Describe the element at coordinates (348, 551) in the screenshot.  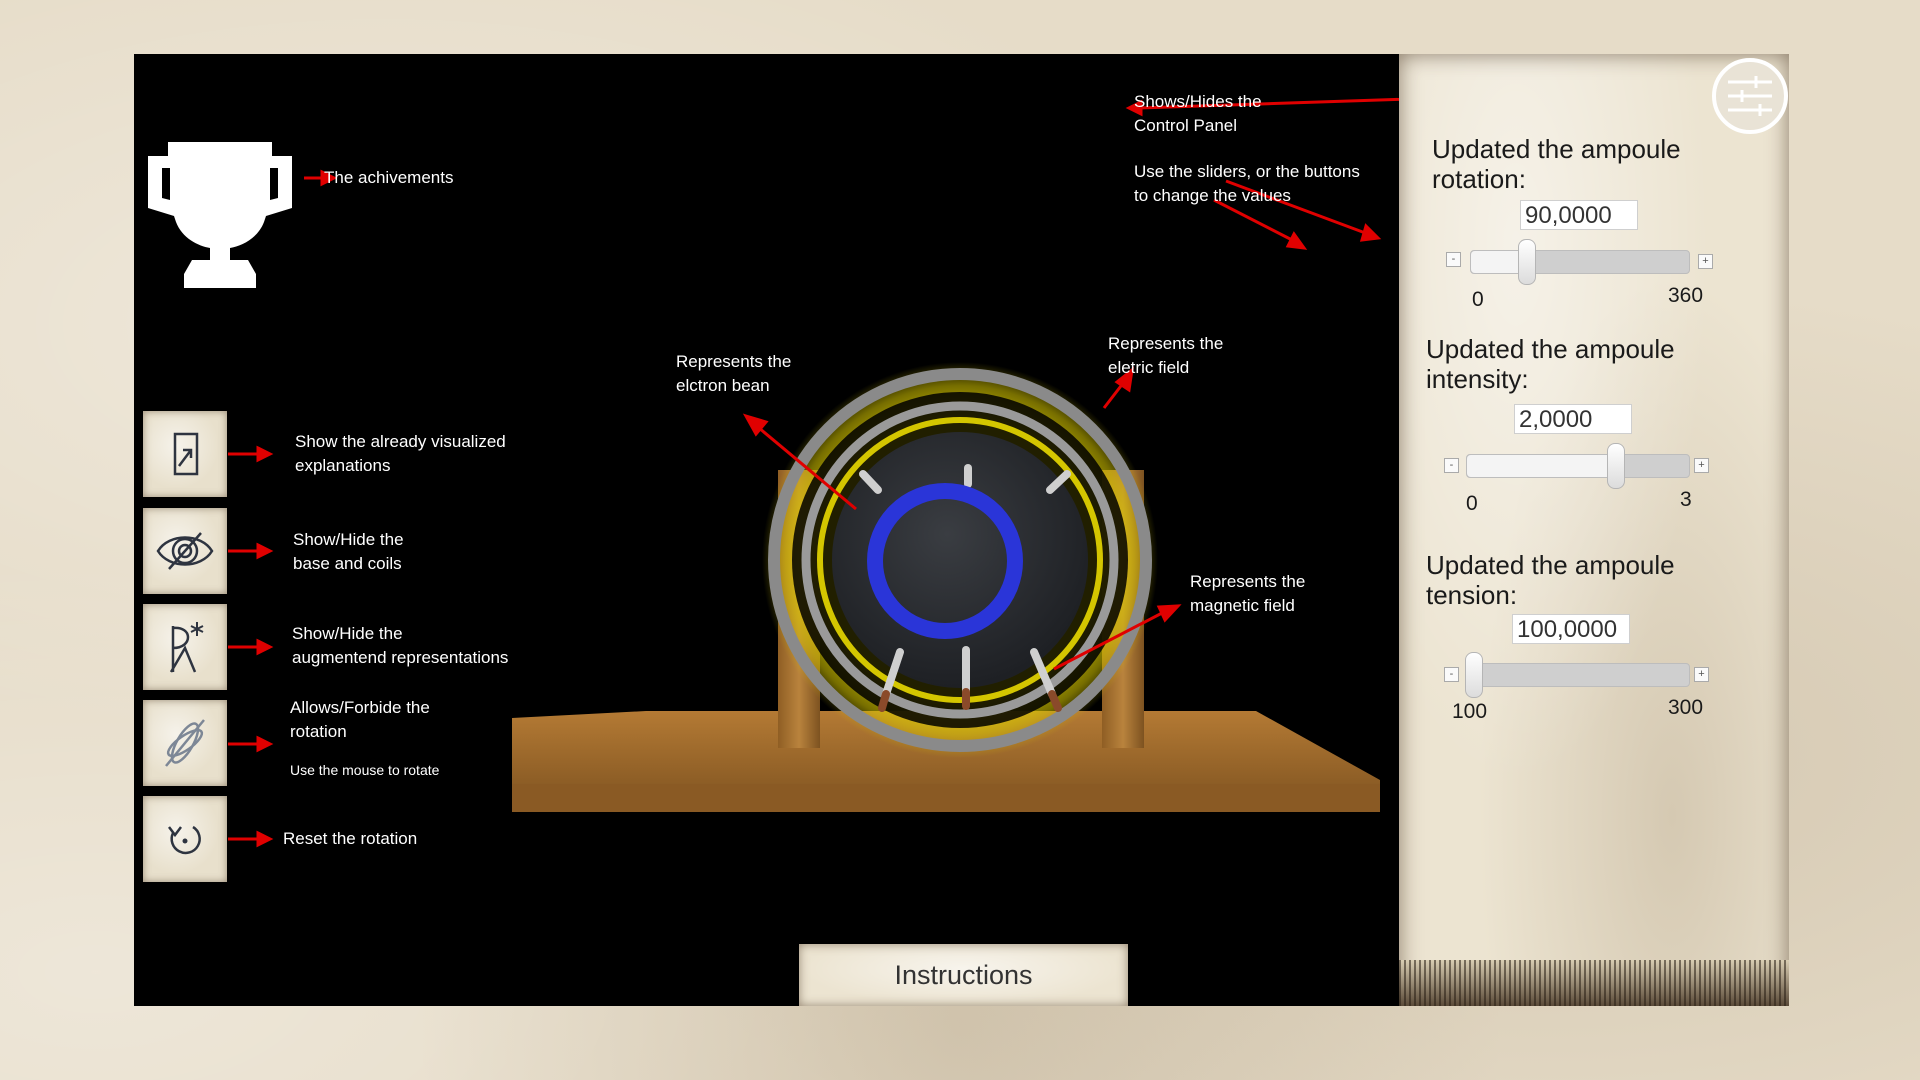
I see `label-base-coils: Show/Hide the base and coils` at that location.